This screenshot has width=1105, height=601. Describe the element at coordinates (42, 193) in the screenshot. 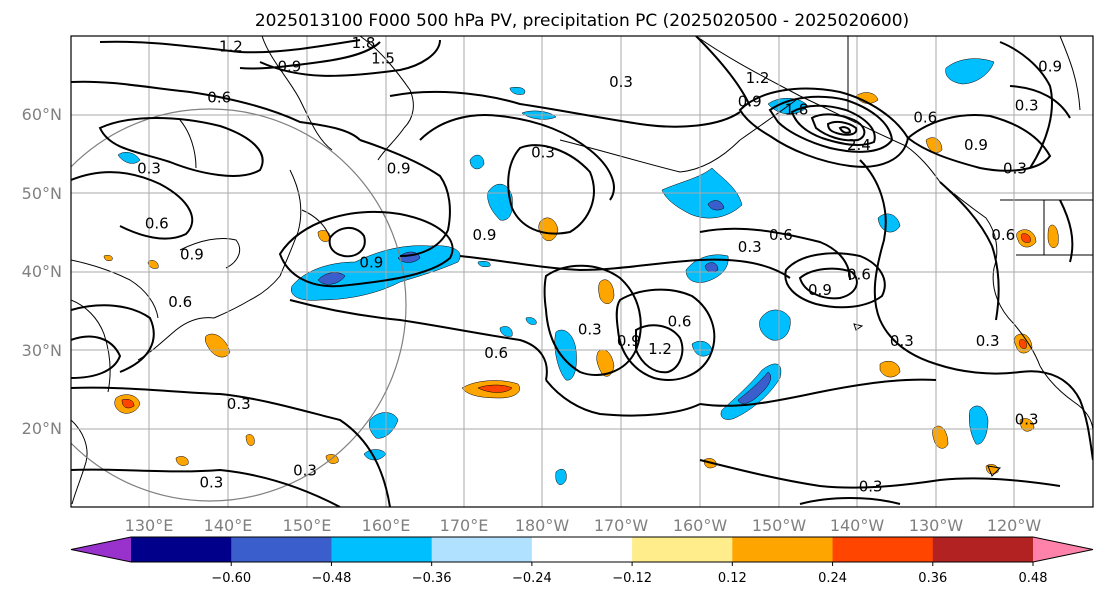

I see `lat-tick-label: 50°N` at that location.